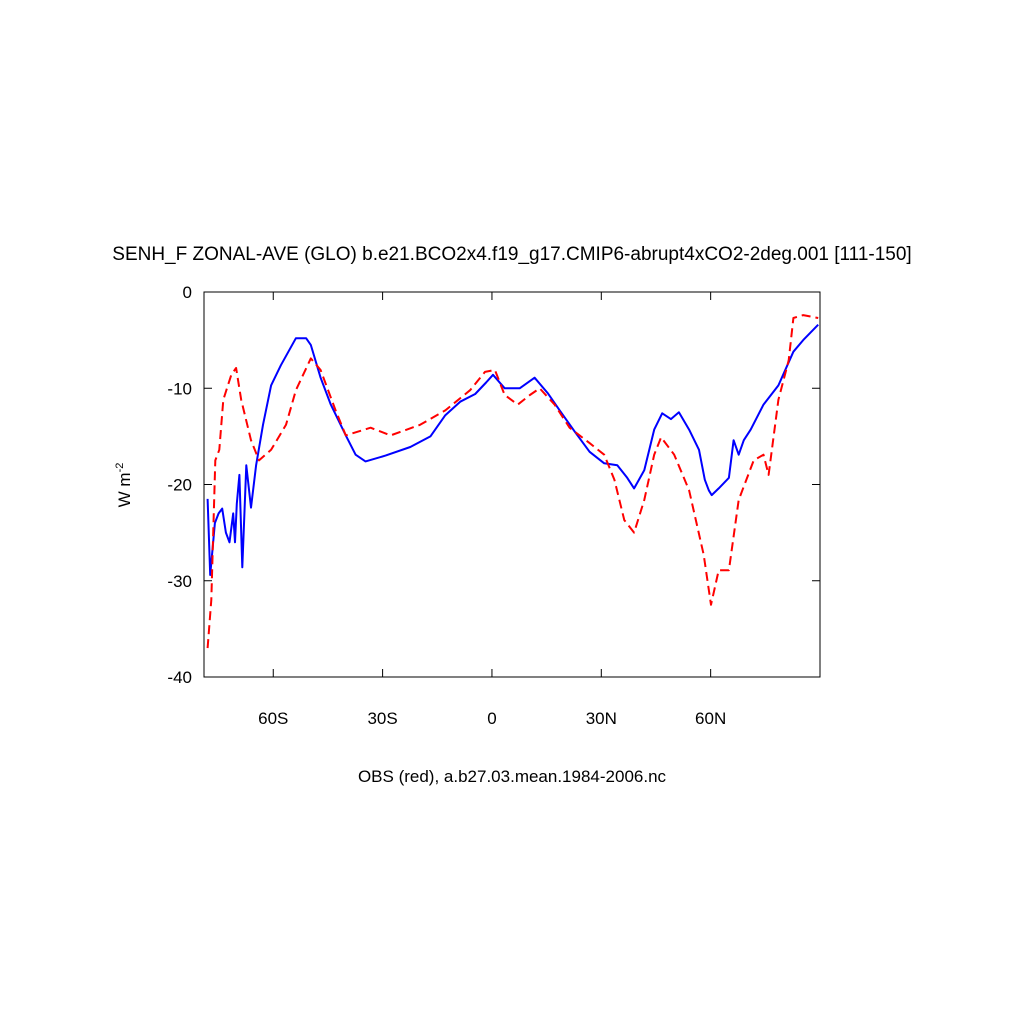 This screenshot has height=1029, width=1024. What do you see at coordinates (179, 388) in the screenshot?
I see `y-tick-label: -10` at bounding box center [179, 388].